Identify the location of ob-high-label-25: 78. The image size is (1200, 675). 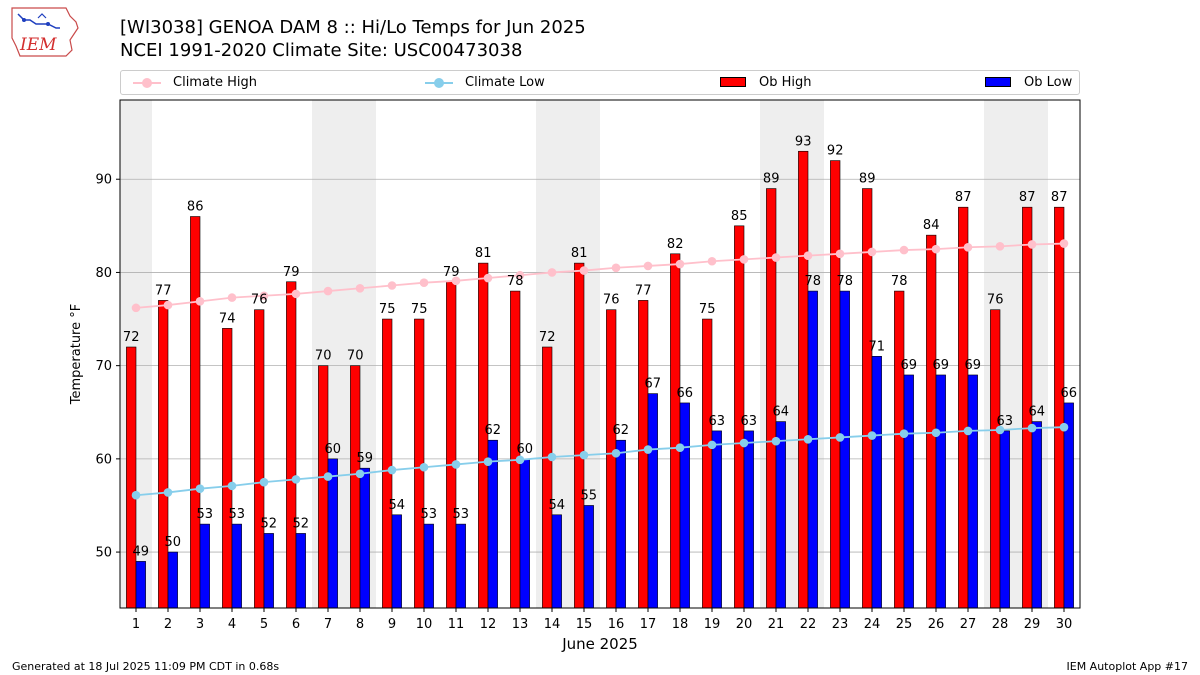
(899, 281).